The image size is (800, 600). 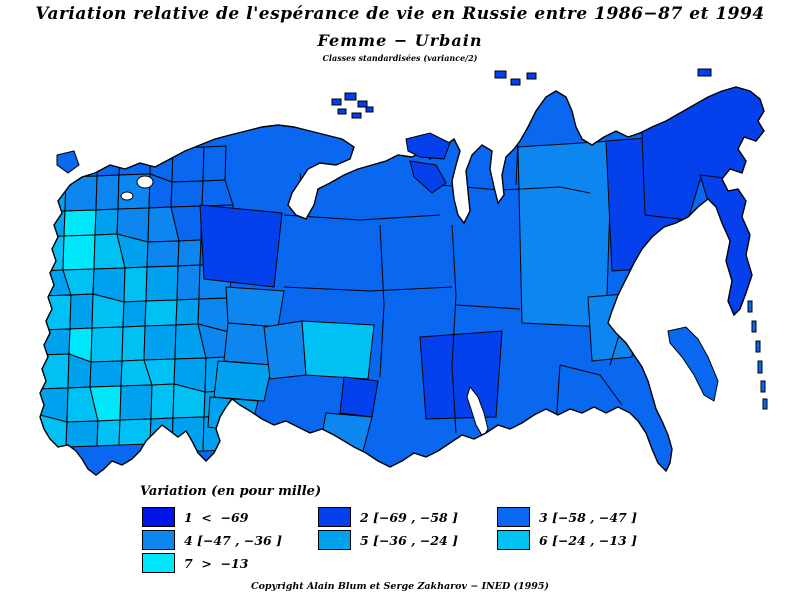 What do you see at coordinates (409, 517) in the screenshot?
I see `legend-label-class-2: 2 [−69 , −58 ]` at bounding box center [409, 517].